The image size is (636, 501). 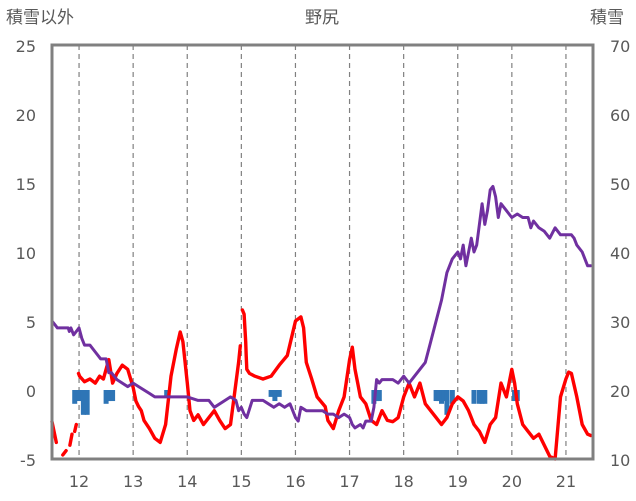 What do you see at coordinates (31, 391) in the screenshot?
I see `left-tick-label: 0` at bounding box center [31, 391].